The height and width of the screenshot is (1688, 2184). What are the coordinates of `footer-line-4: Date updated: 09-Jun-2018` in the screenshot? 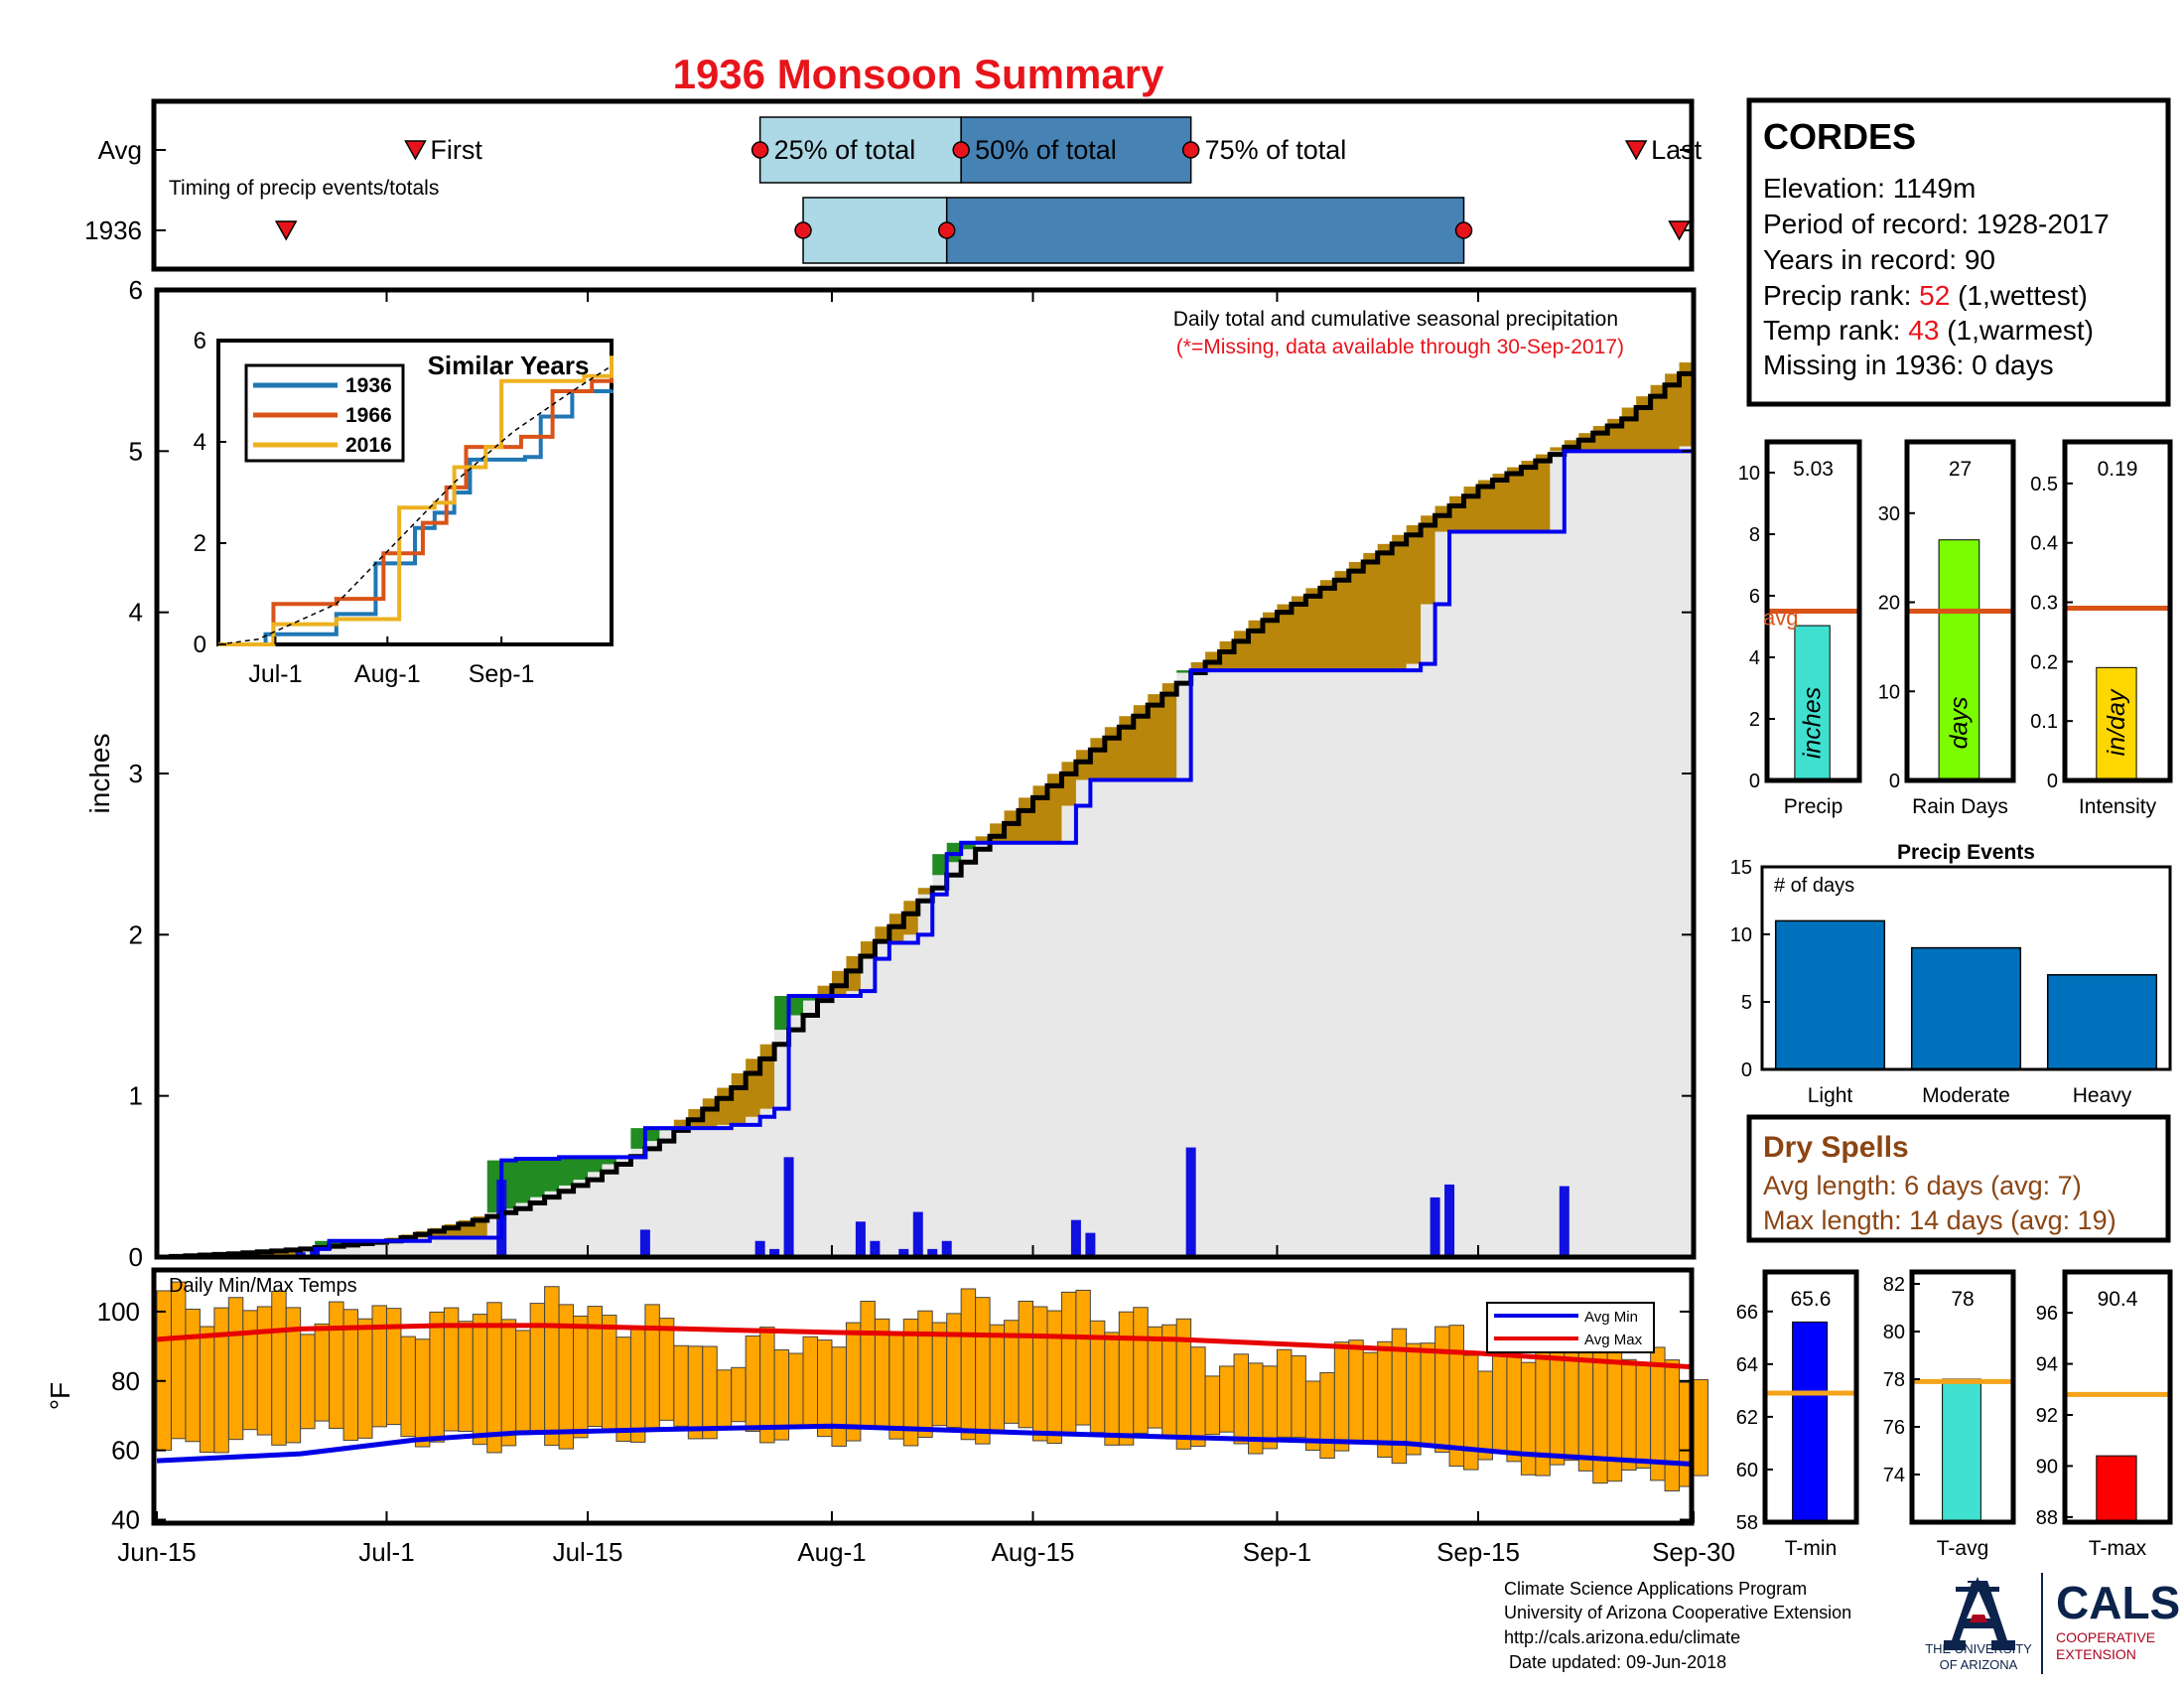 It's located at (1615, 1662).